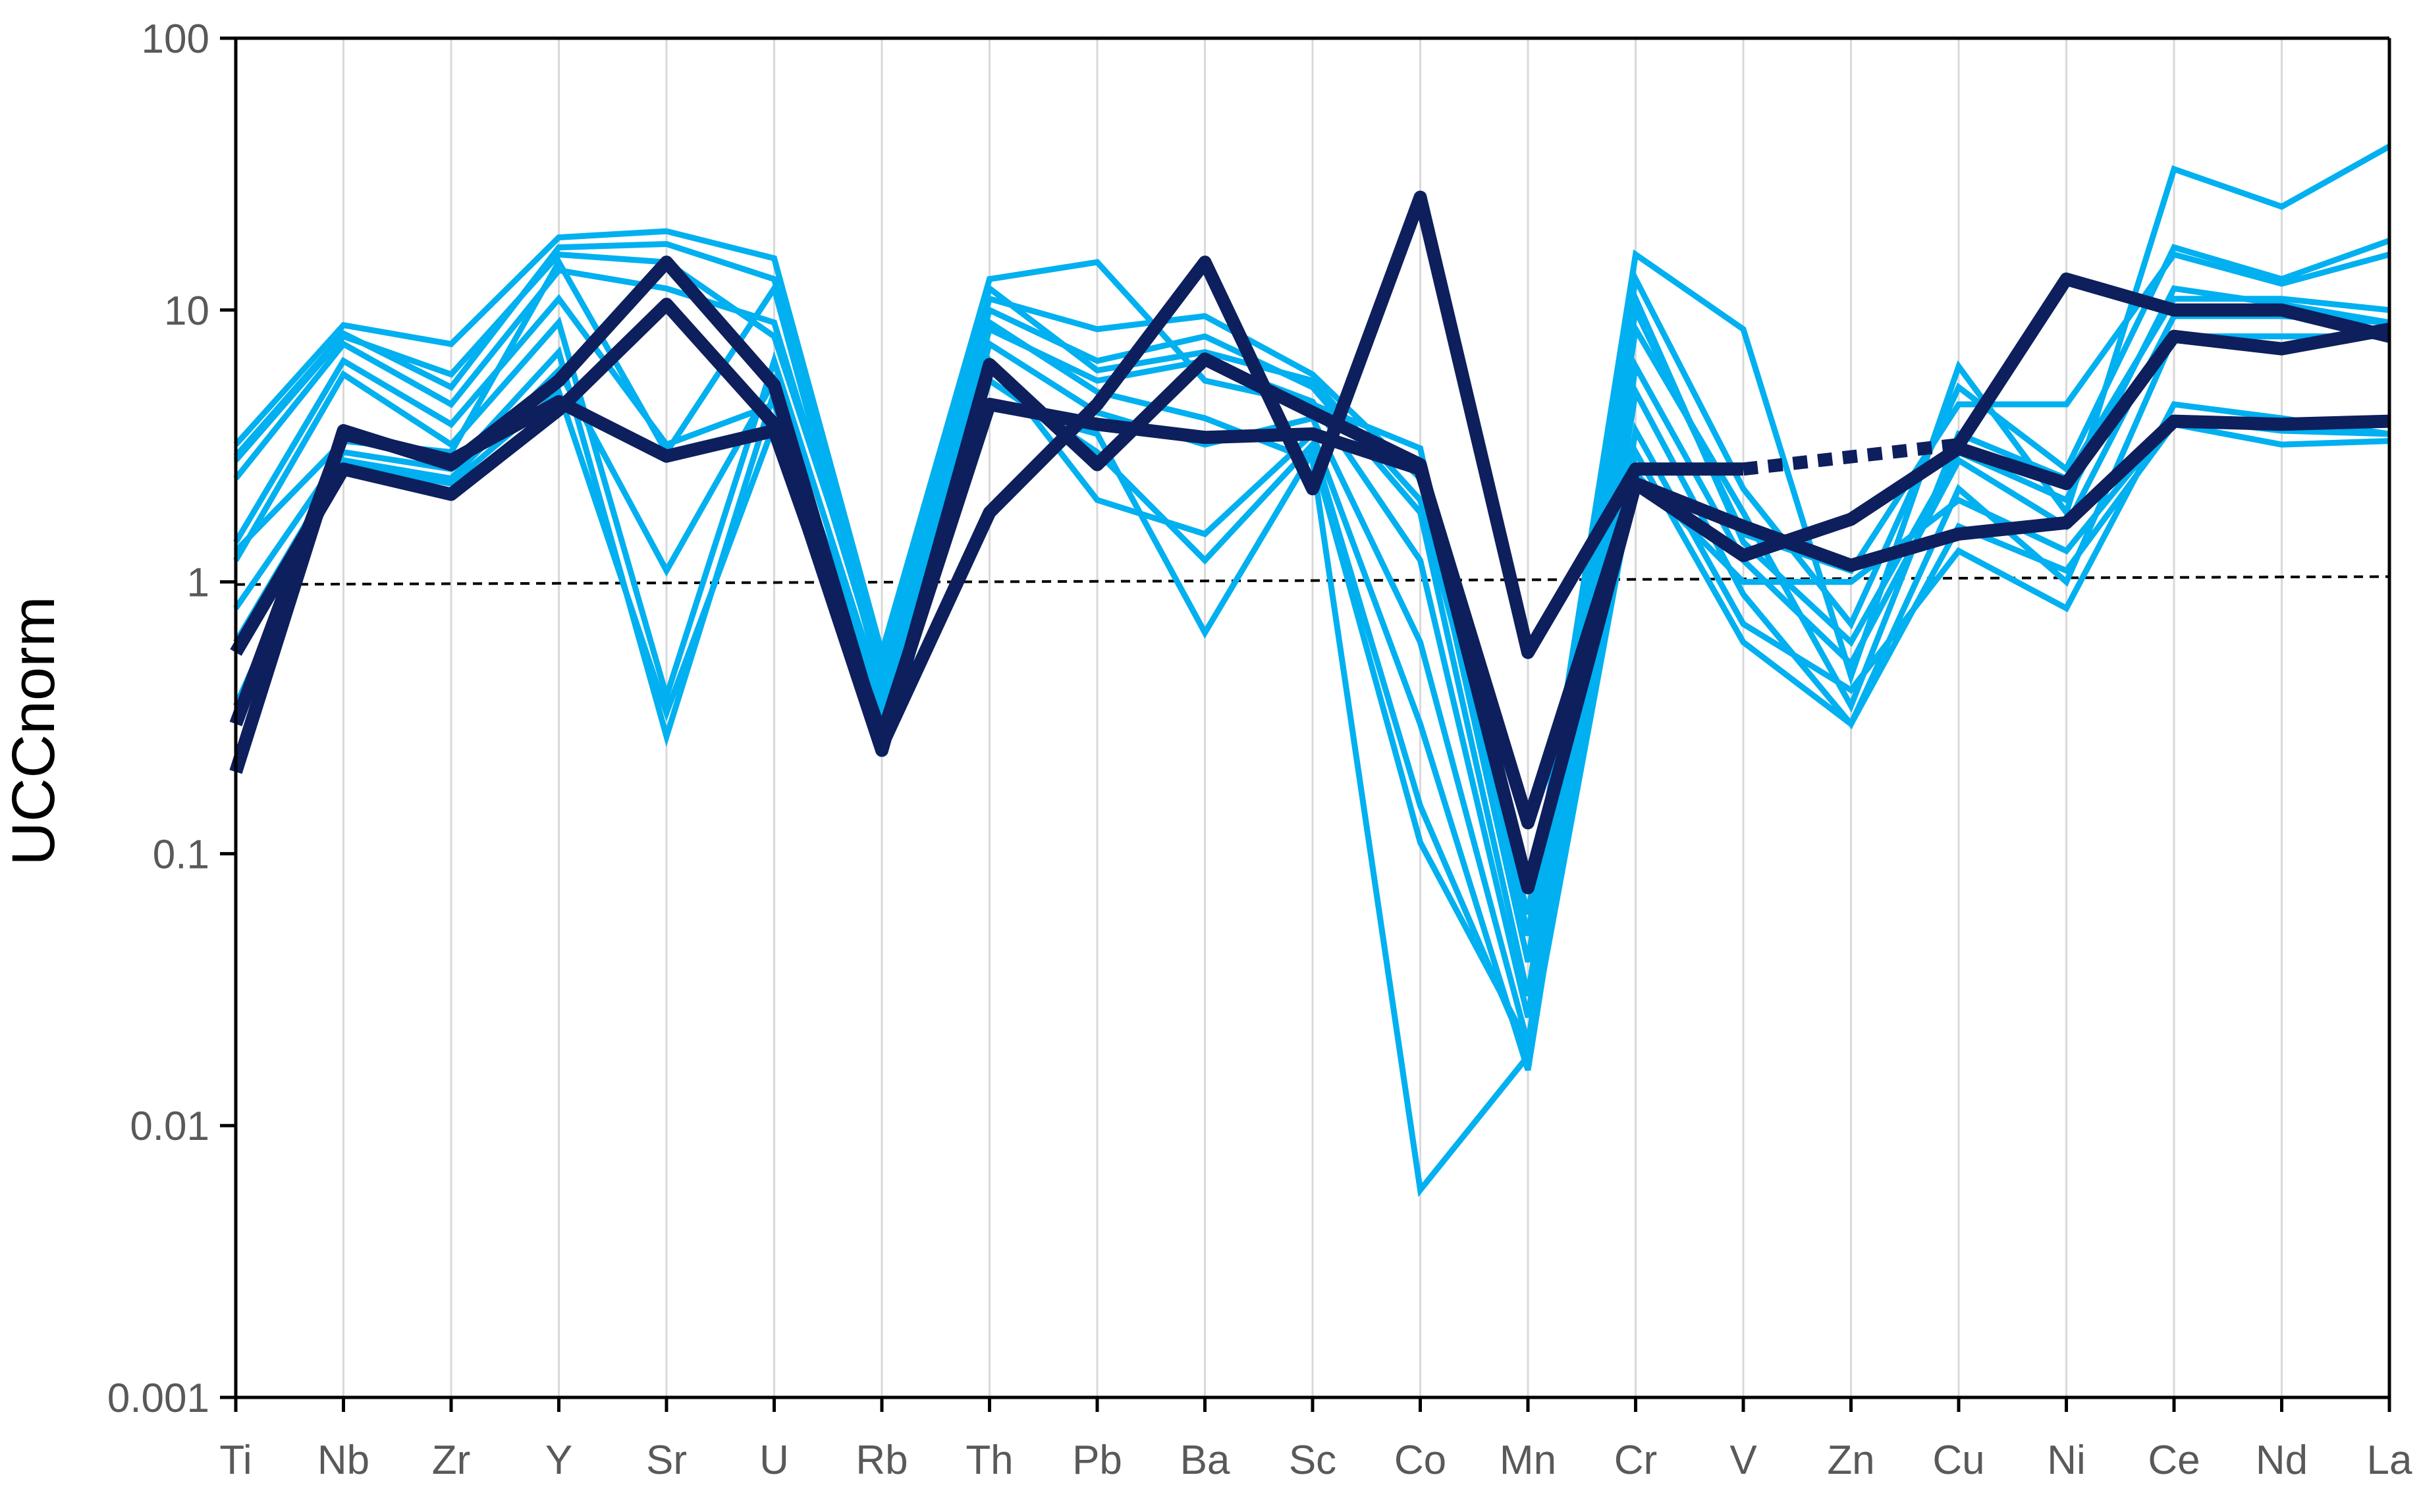 The image size is (2421, 1512). What do you see at coordinates (2174, 1461) in the screenshot?
I see `x-tick-label-ce: Ce` at bounding box center [2174, 1461].